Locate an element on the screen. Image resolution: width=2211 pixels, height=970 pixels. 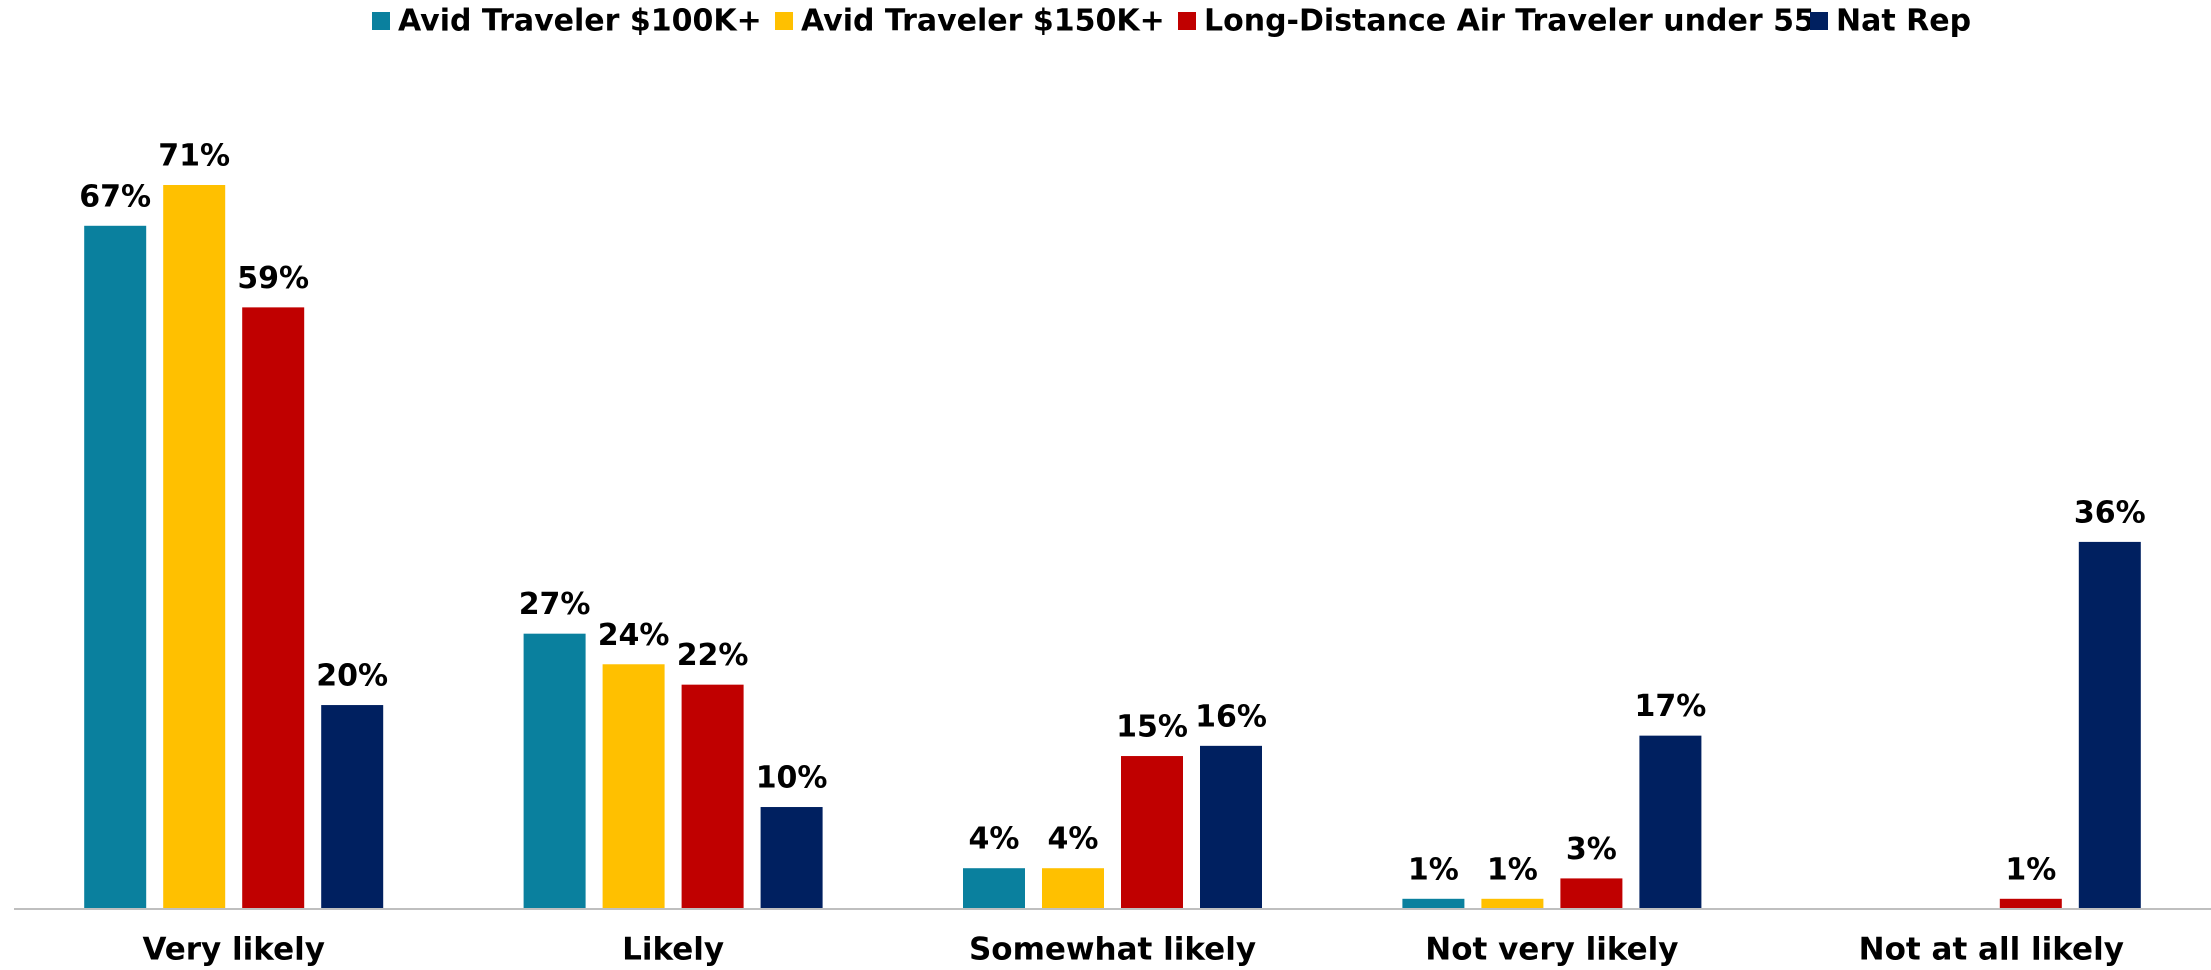
data-label: 24% is located at coordinates (634, 635).